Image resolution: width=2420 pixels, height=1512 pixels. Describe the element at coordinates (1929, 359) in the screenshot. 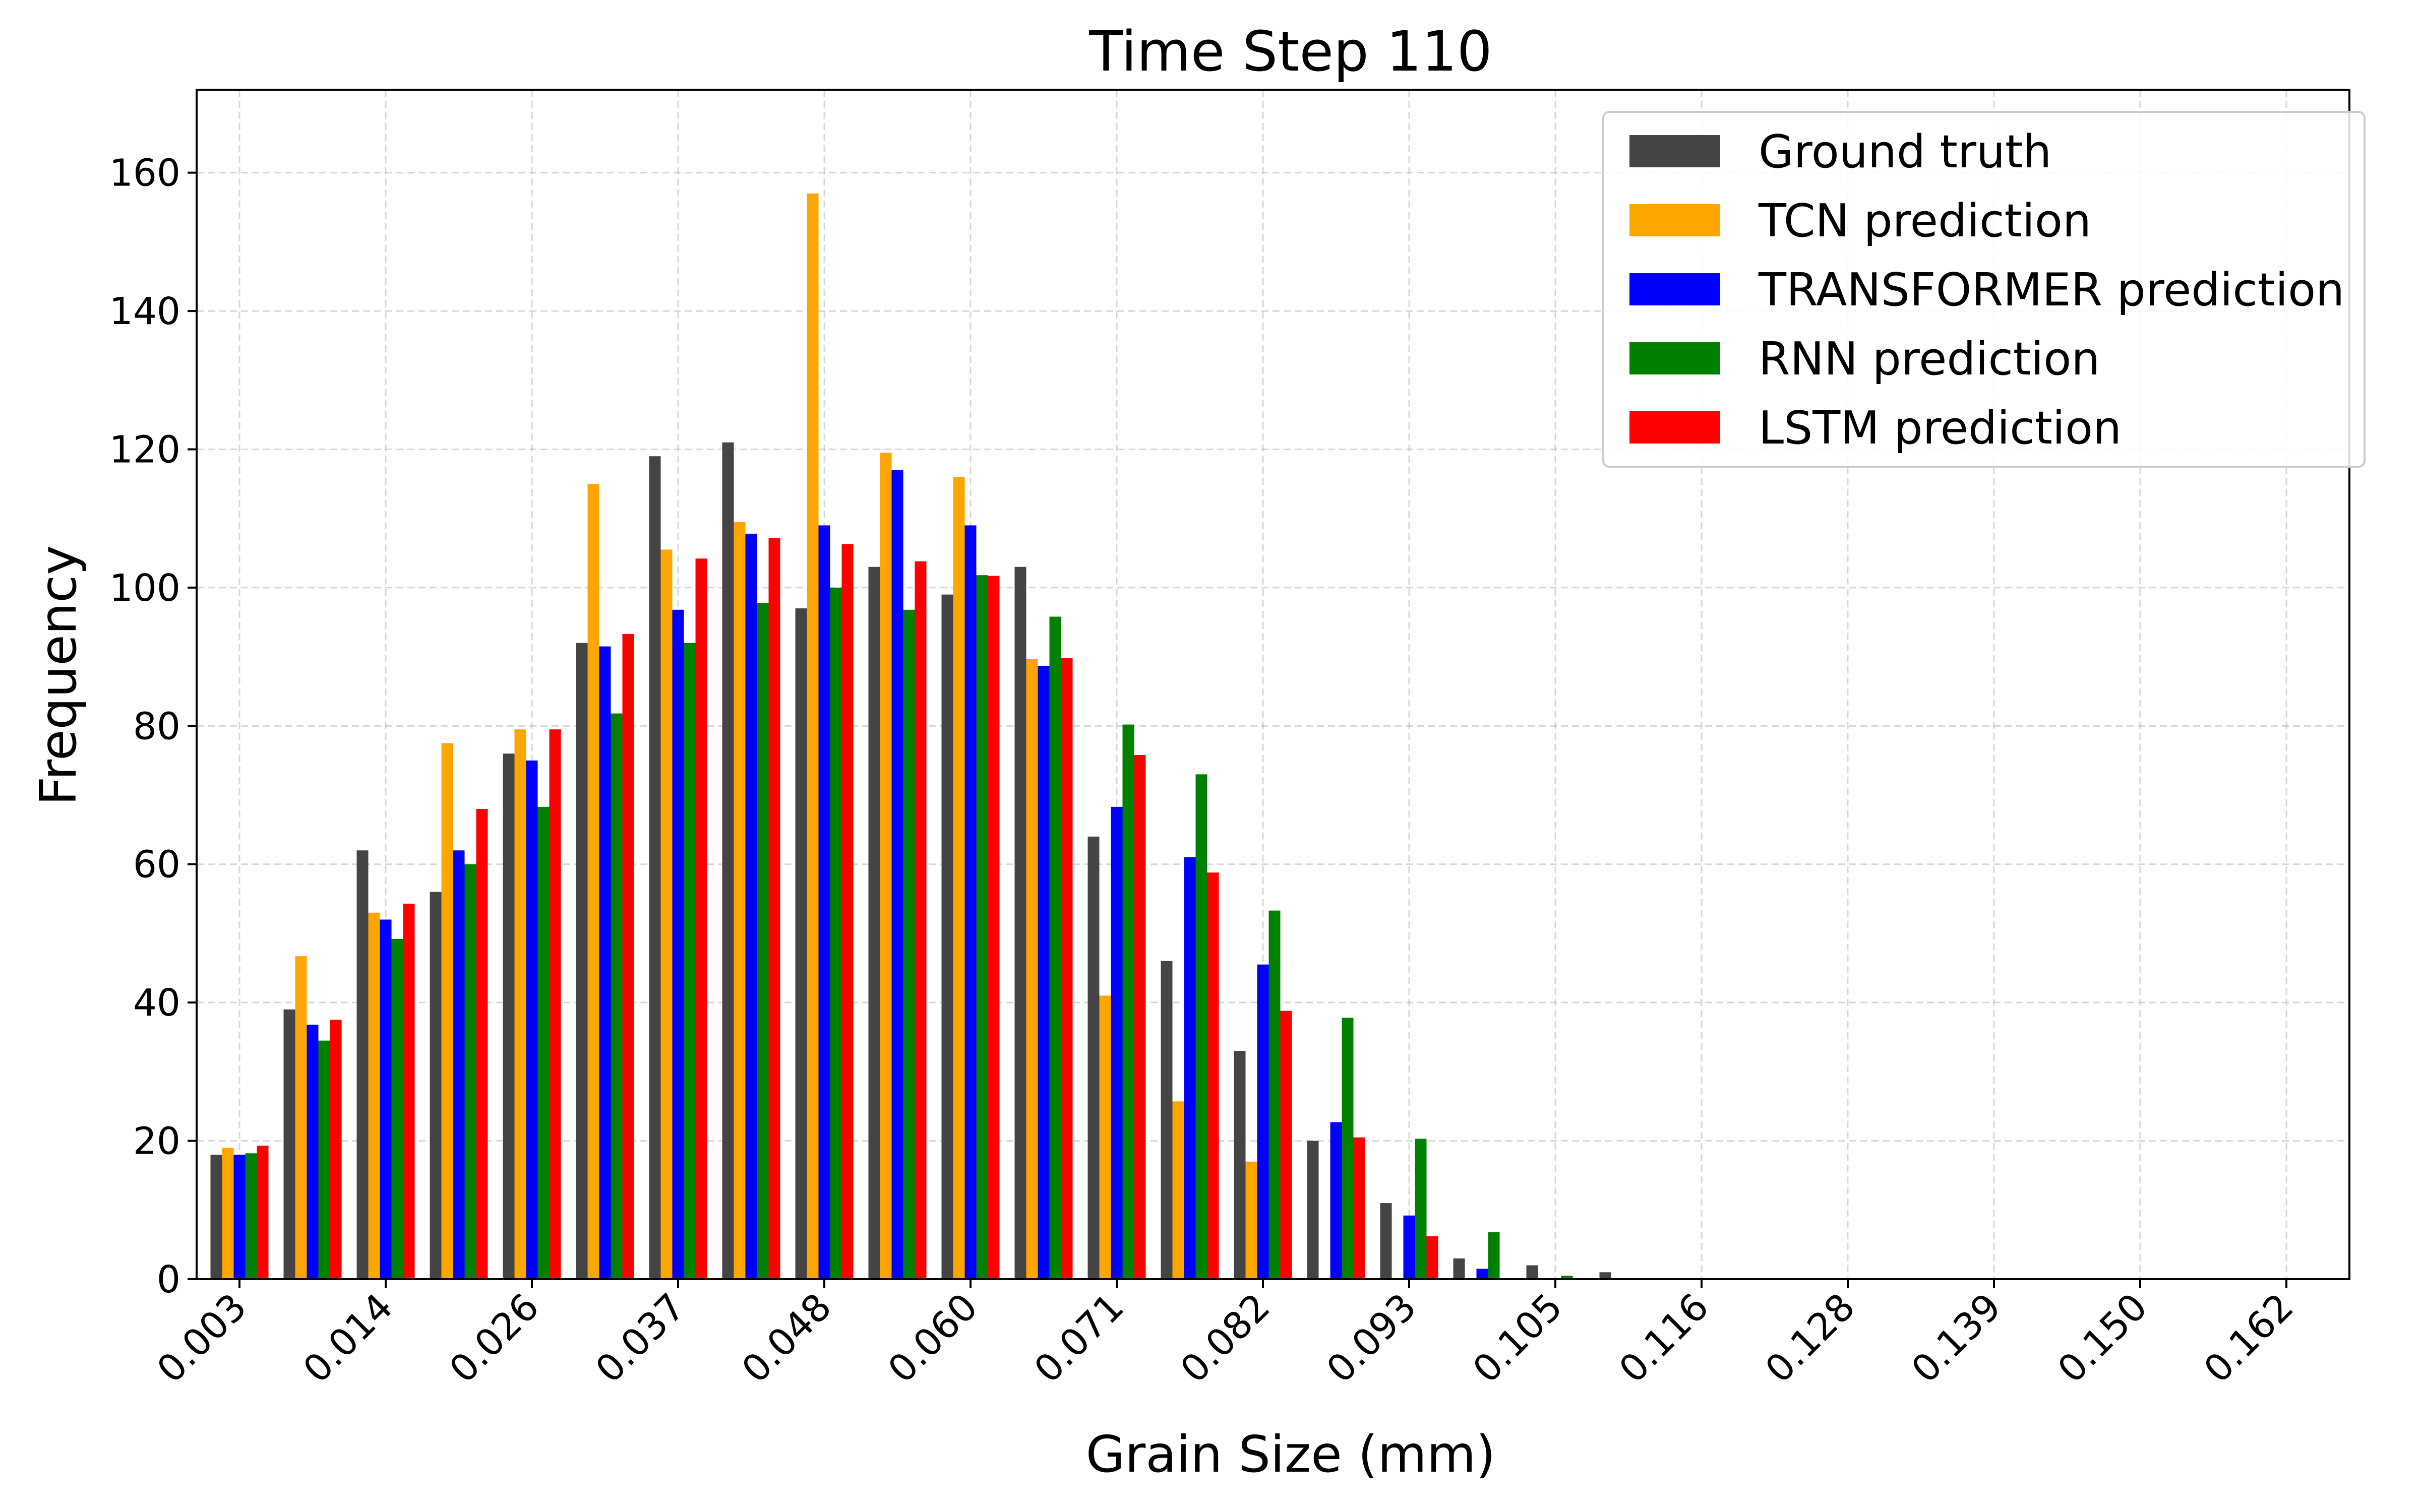

I see `legend-label: RNN prediction` at that location.